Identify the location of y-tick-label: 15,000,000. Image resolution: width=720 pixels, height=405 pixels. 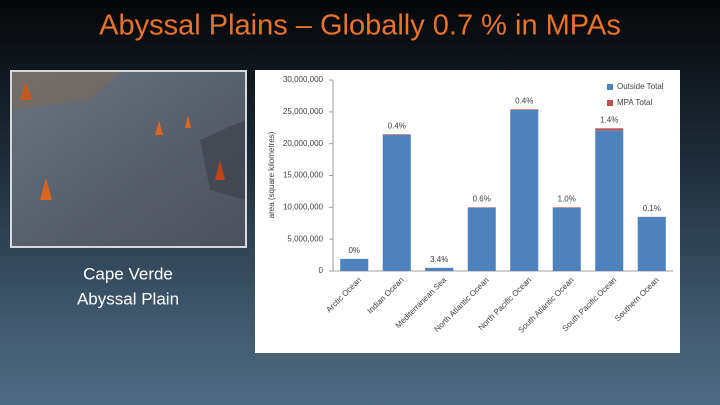
(303, 175).